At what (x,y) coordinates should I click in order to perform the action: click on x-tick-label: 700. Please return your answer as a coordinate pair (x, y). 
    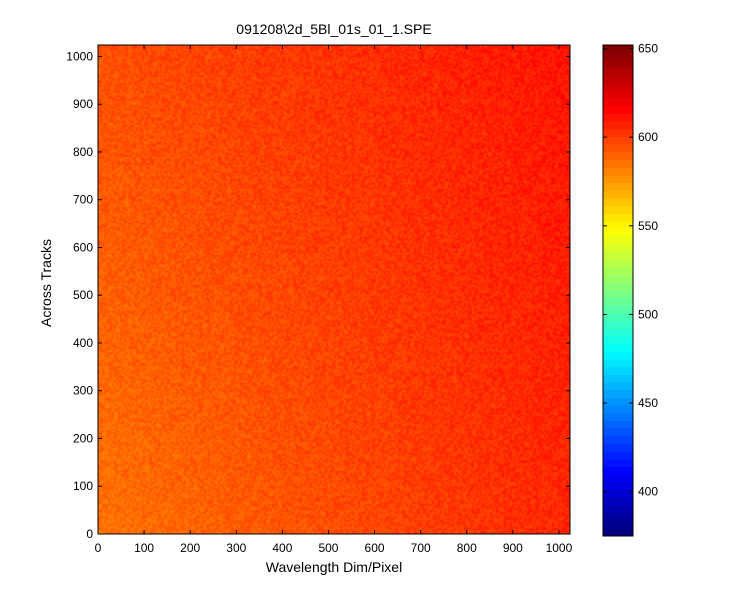
    Looking at the image, I should click on (421, 548).